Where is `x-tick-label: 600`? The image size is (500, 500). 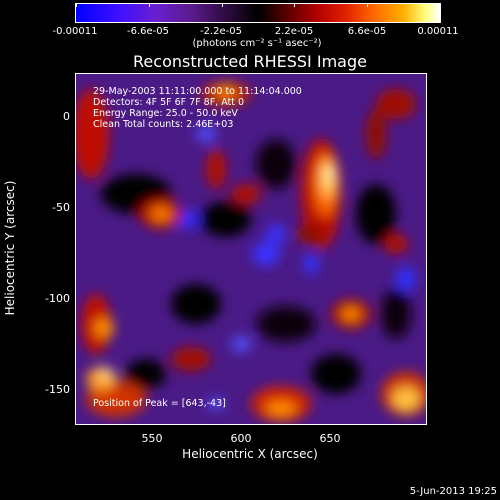 x-tick-label: 600 is located at coordinates (241, 438).